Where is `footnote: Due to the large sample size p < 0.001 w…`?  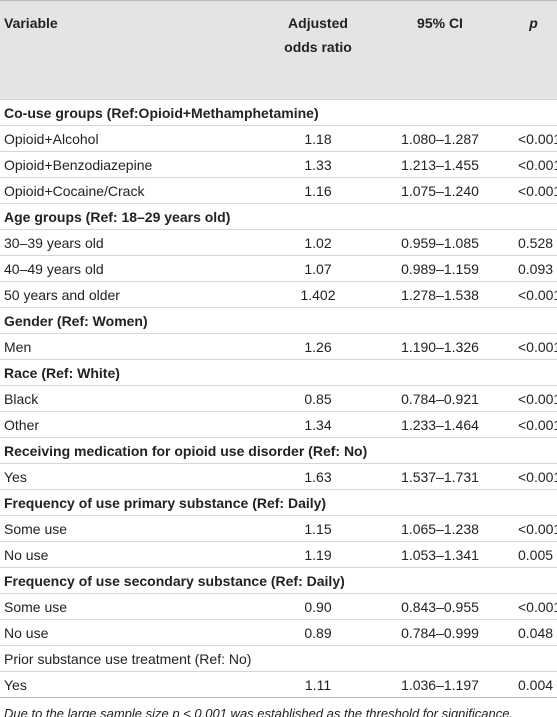 footnote: Due to the large sample size p < 0.001 w… is located at coordinates (259, 711).